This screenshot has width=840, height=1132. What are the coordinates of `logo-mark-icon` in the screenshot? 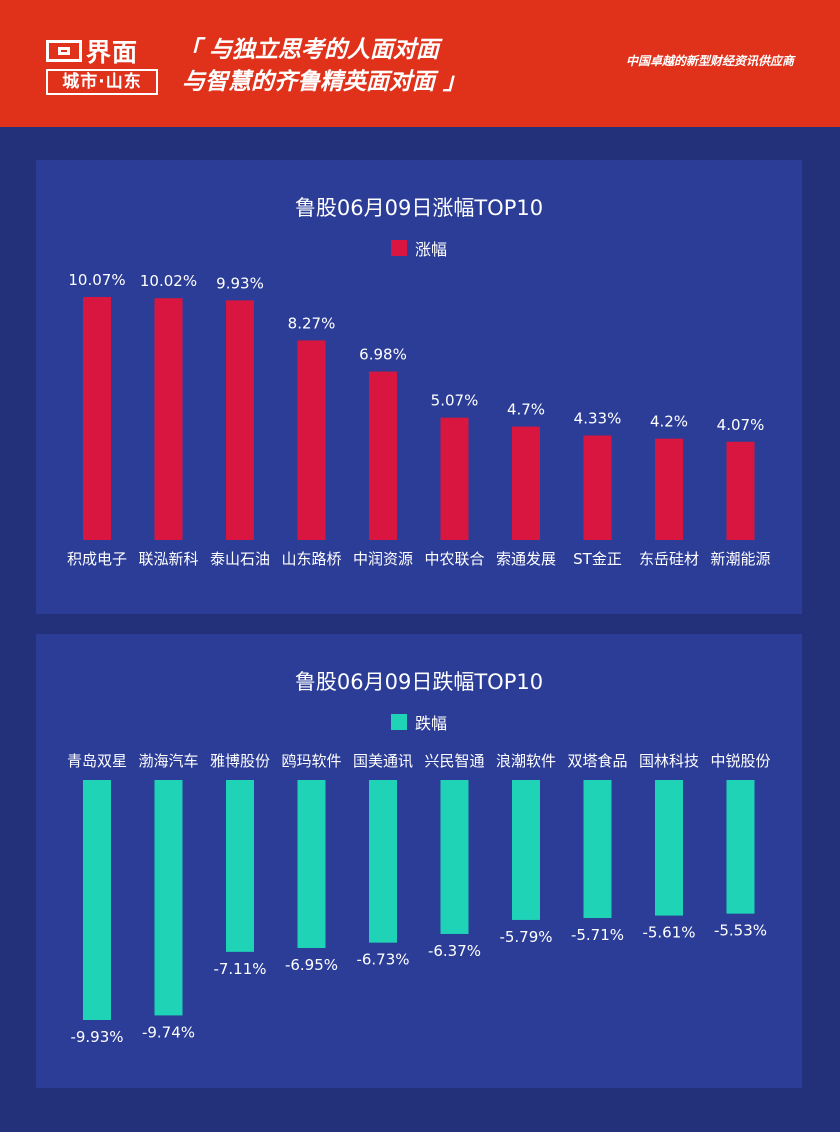 It's located at (64, 51).